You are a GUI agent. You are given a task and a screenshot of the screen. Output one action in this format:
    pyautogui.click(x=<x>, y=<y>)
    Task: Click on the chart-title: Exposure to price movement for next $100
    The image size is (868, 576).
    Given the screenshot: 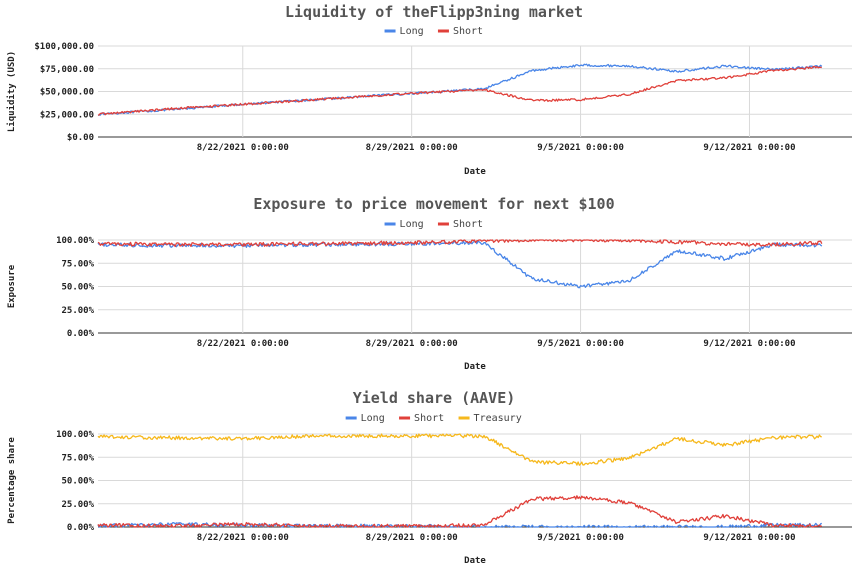 What is the action you would take?
    pyautogui.click(x=433, y=204)
    